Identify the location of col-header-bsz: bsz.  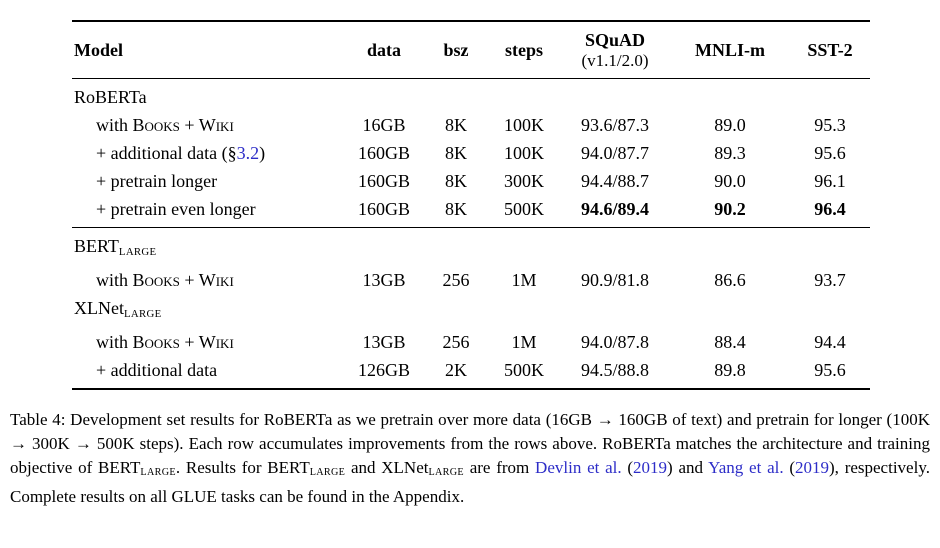
(456, 50).